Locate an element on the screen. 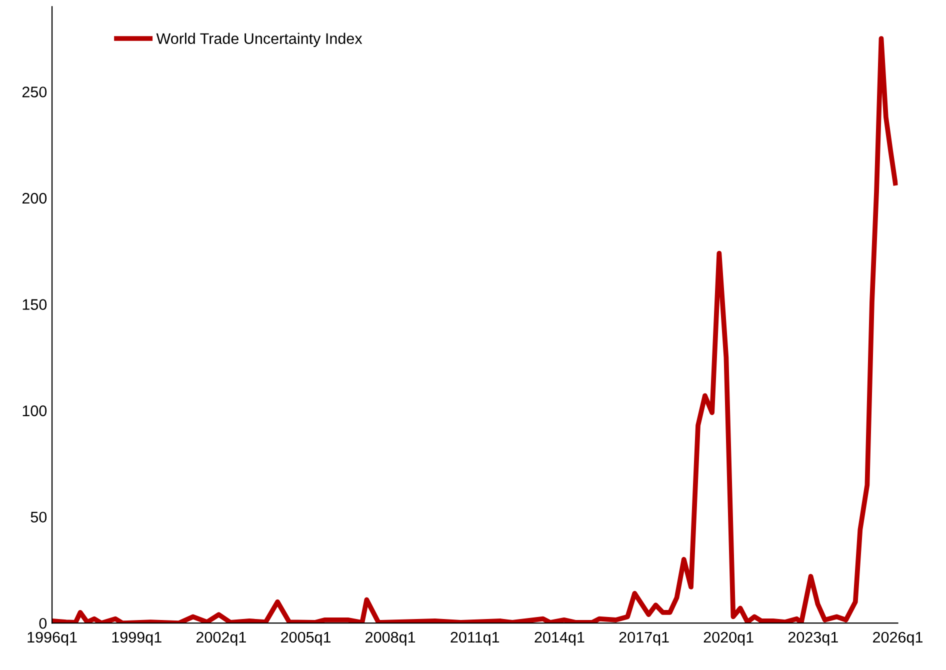  x-tick-label: 2017q1 is located at coordinates (644, 639).